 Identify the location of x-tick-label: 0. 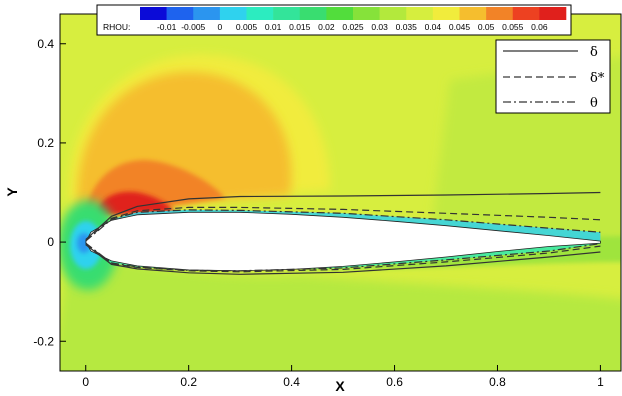
(85, 382).